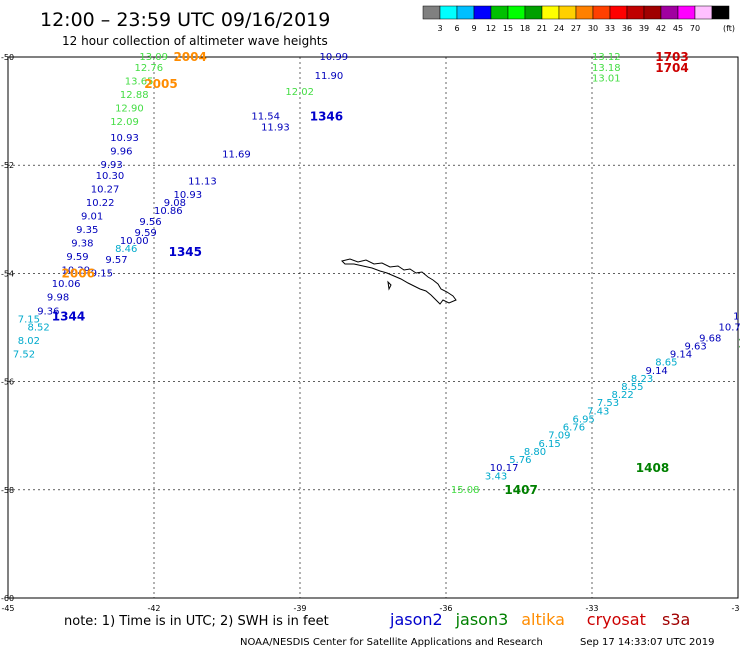  Describe the element at coordinates (153, 608) in the screenshot. I see `x-tick-label: -42` at that location.